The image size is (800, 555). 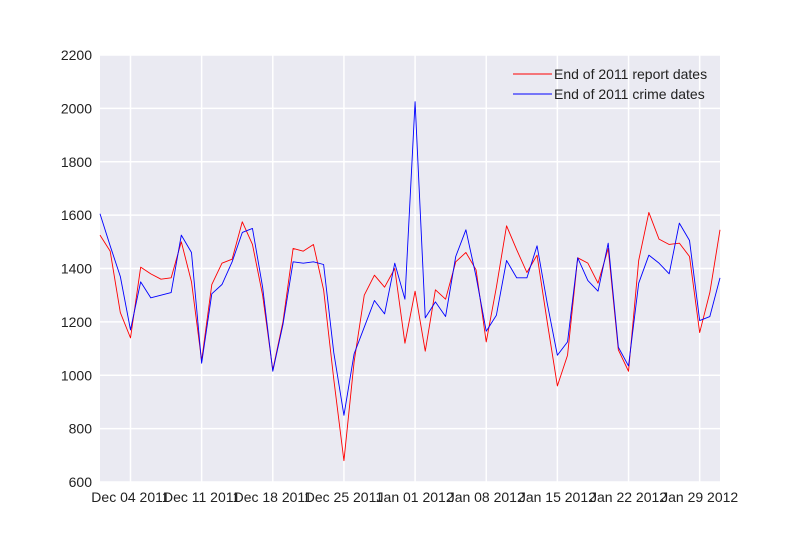 What do you see at coordinates (130, 497) in the screenshot?
I see `x-tick-label: Dec 04 2011` at bounding box center [130, 497].